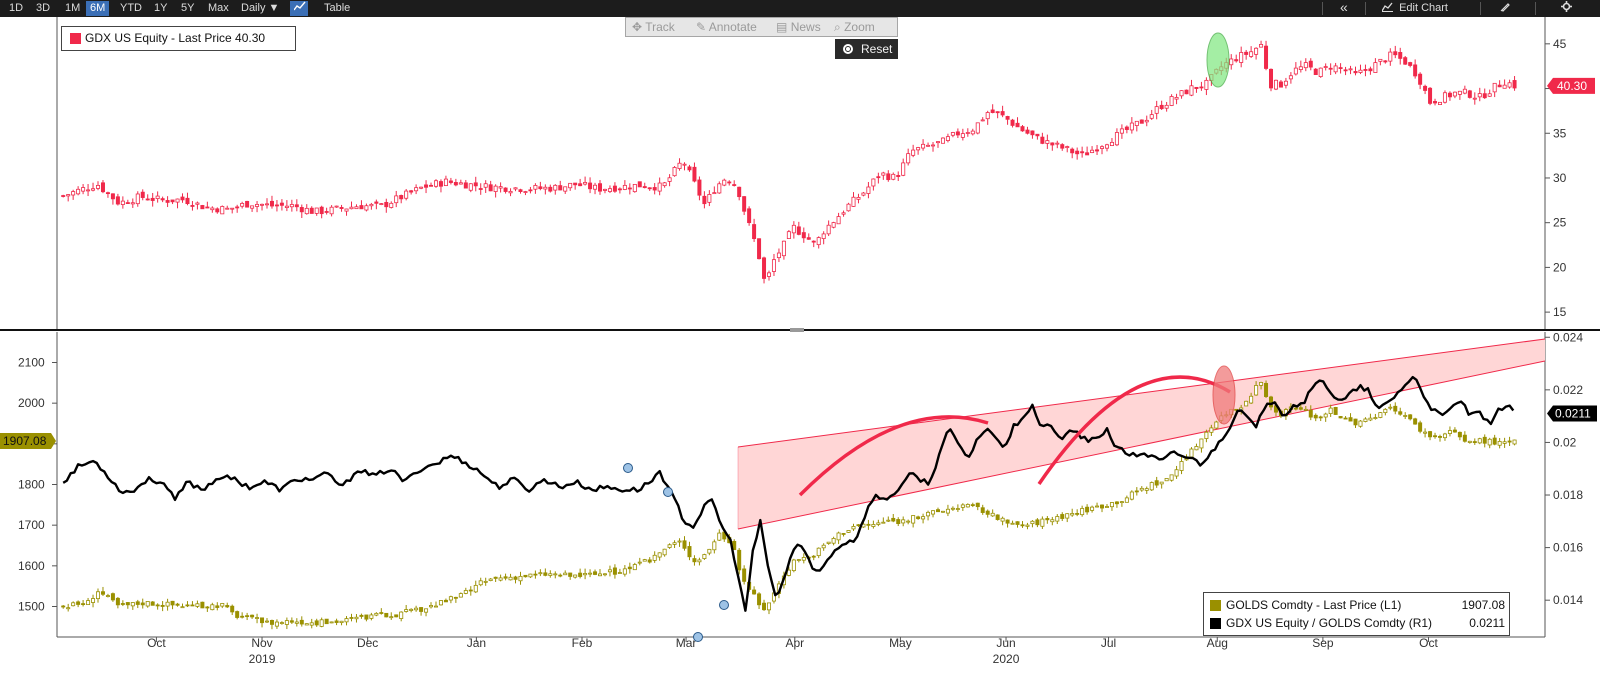 The width and height of the screenshot is (1600, 683). I want to click on annotate-tool-button: ✎ Annotate, so click(726, 27).